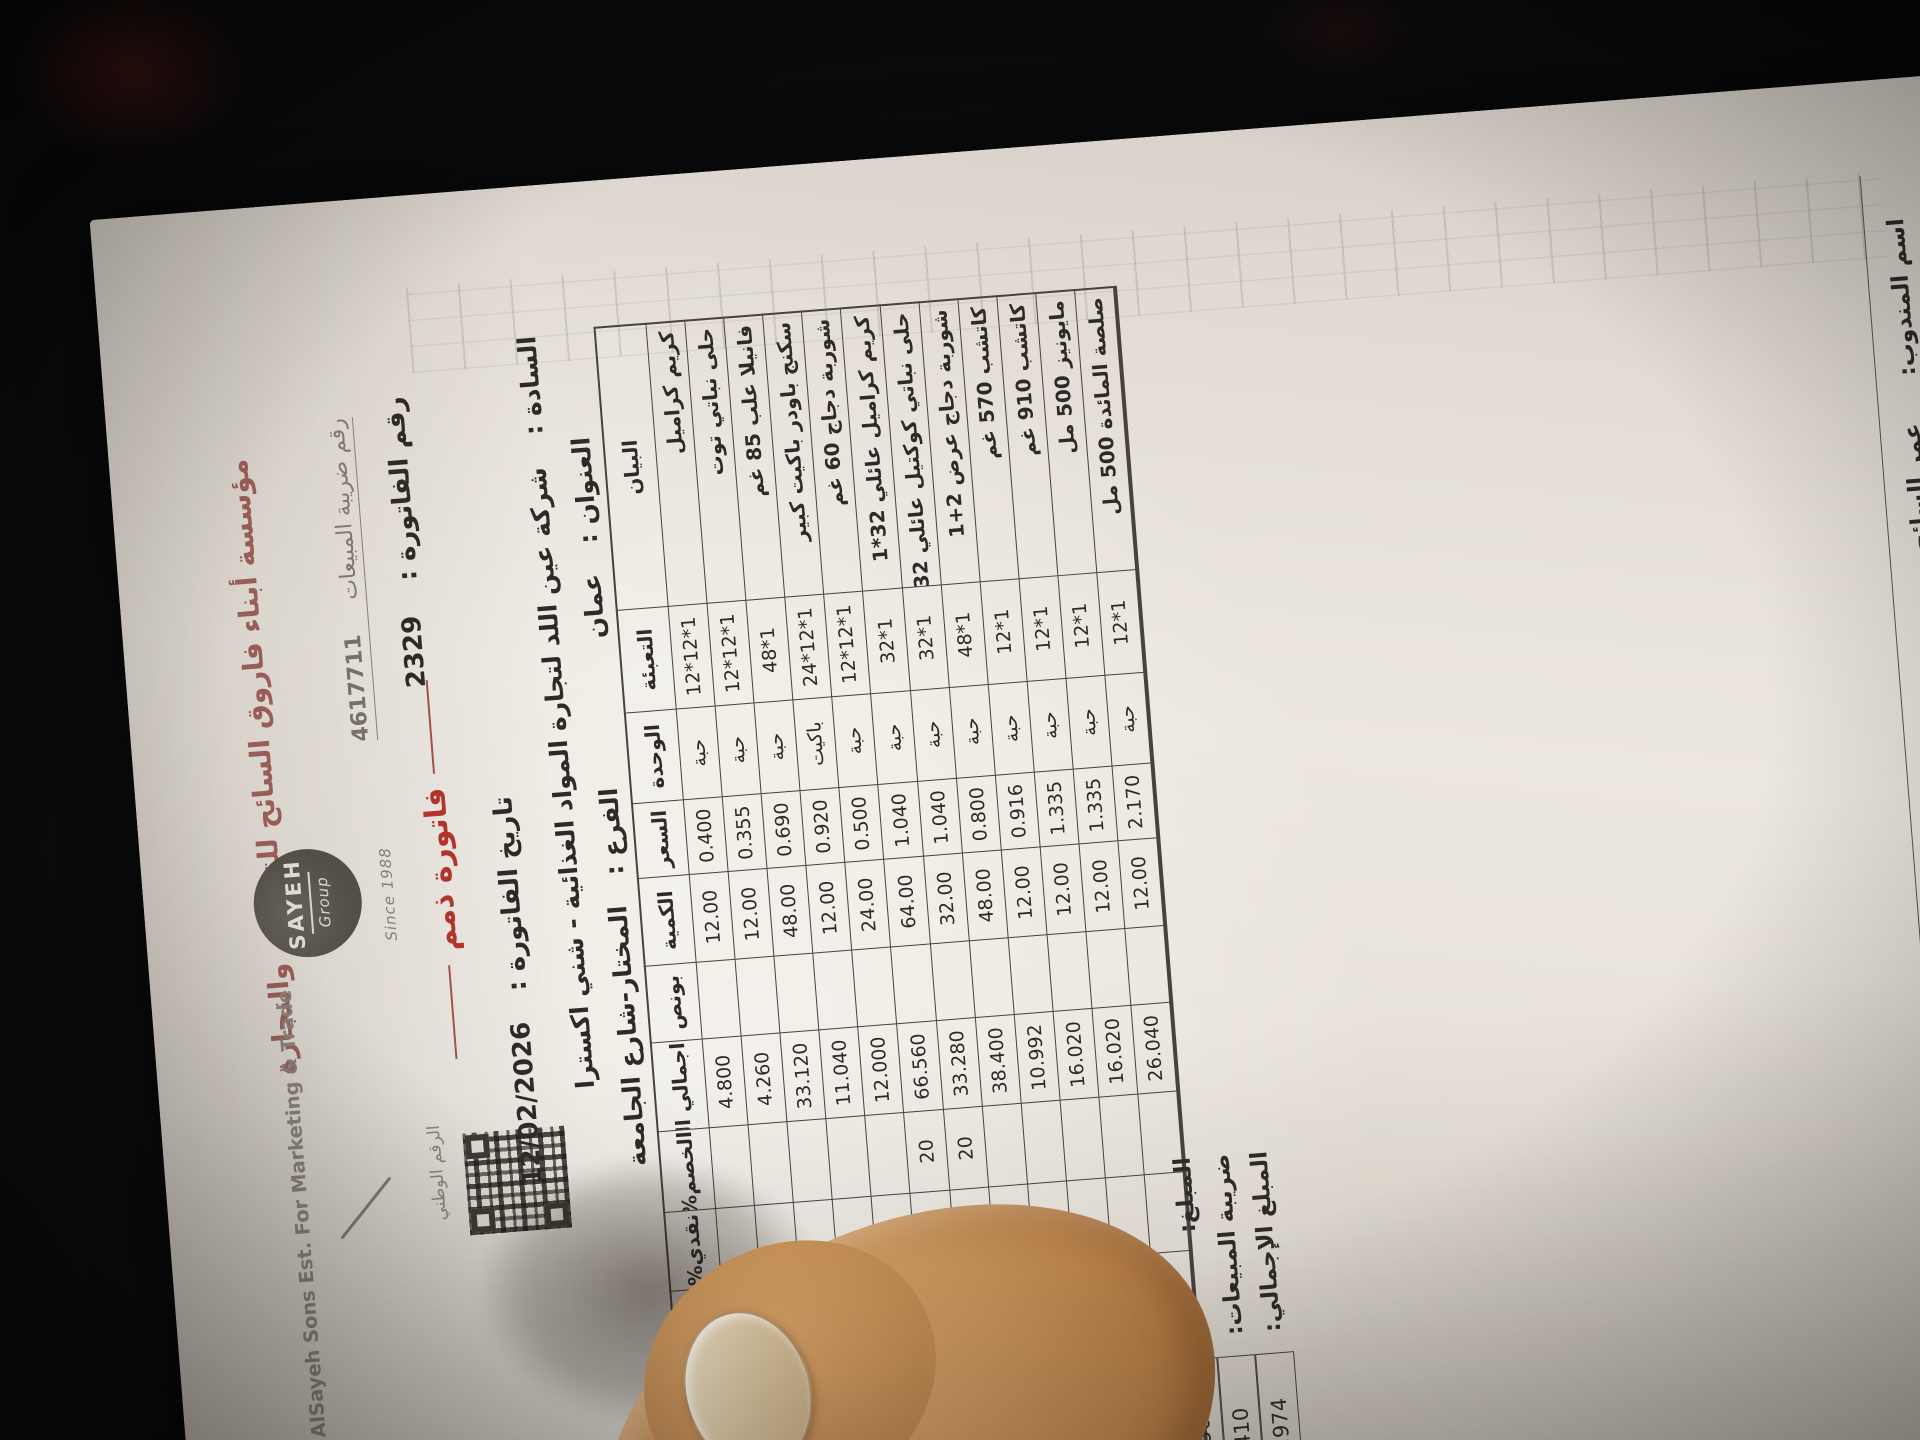  What do you see at coordinates (430, 727) in the screenshot?
I see `title-line-right` at bounding box center [430, 727].